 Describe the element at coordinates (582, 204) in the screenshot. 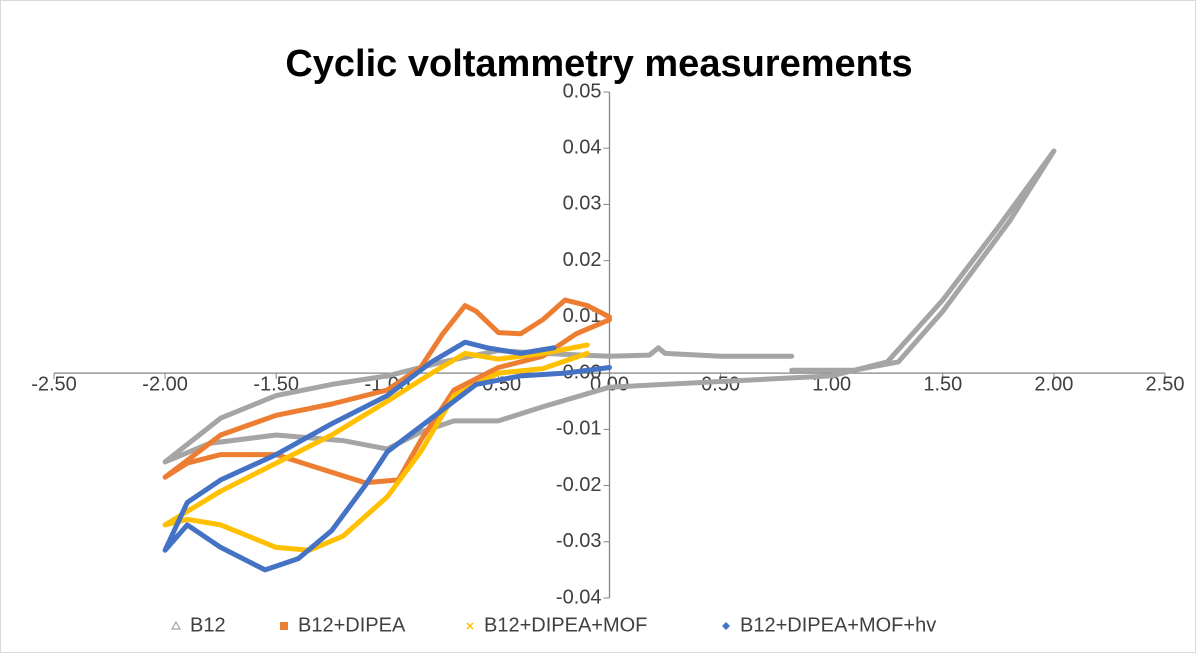

I see `y-tick-label: 0.03` at that location.